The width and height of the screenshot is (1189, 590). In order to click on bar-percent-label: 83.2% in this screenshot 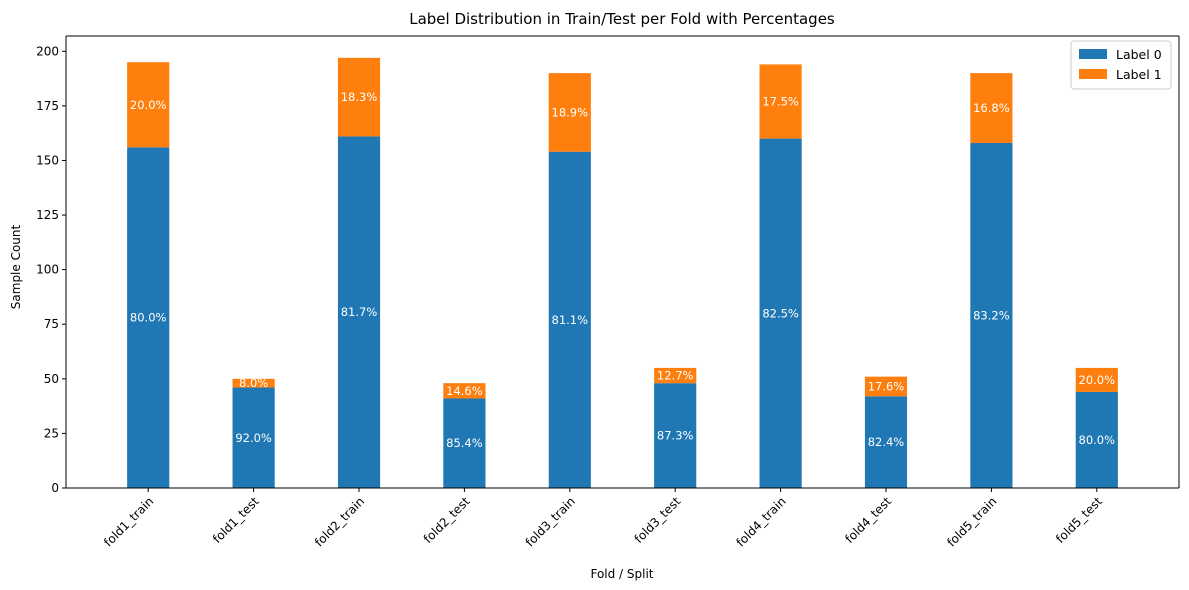, I will do `click(991, 316)`.